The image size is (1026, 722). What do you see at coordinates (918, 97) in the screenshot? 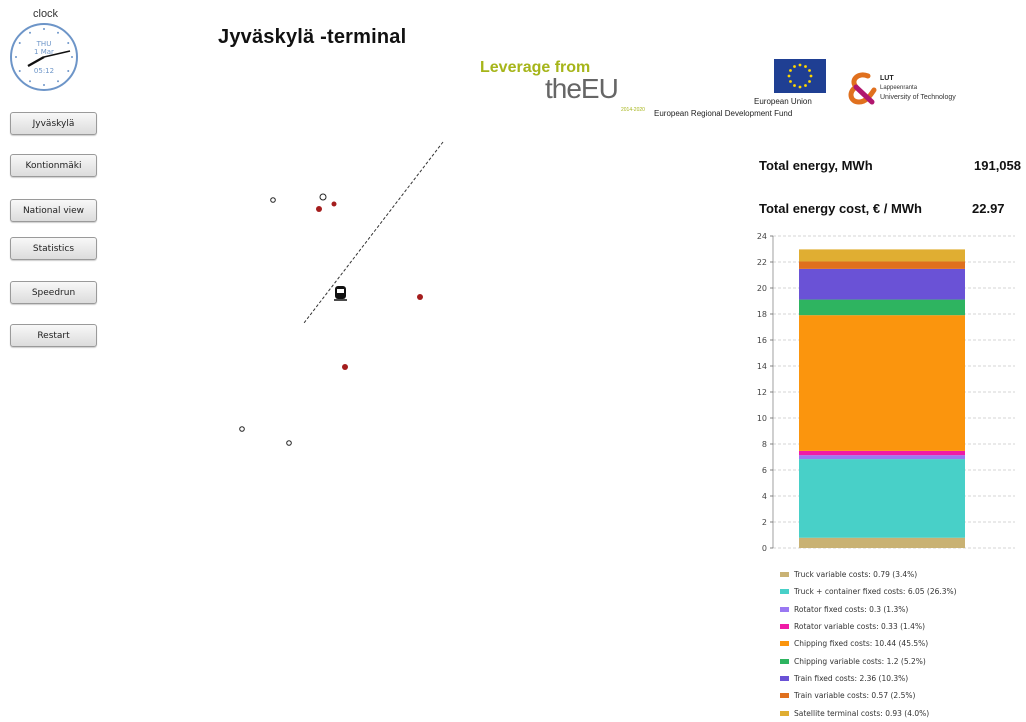
I see `lut-university: University of Technology` at bounding box center [918, 97].